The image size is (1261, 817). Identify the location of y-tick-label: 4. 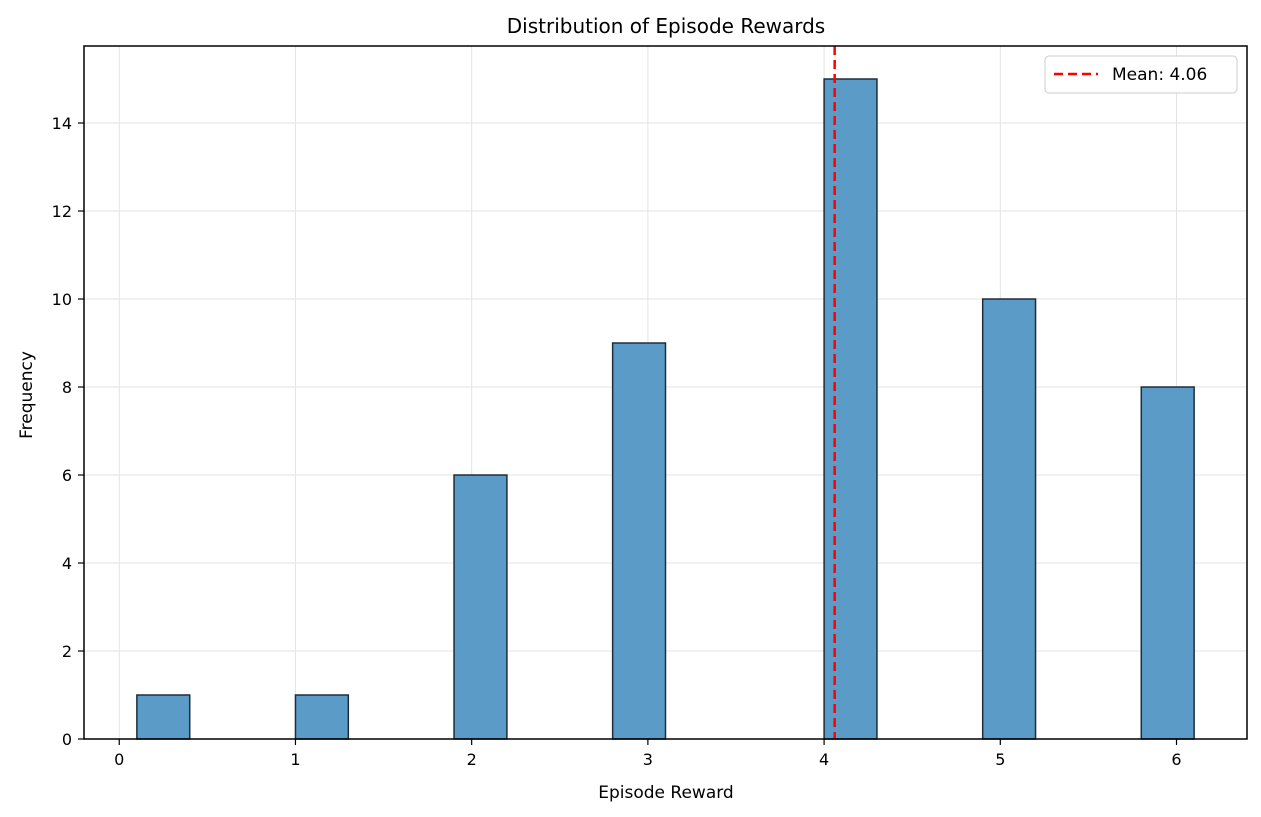
(67, 563).